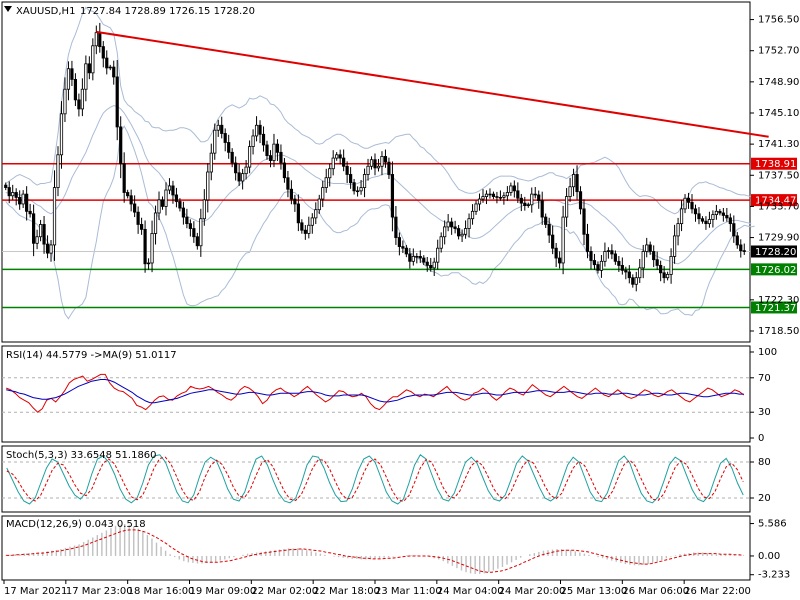 This screenshot has width=800, height=600. Describe the element at coordinates (775, 308) in the screenshot. I see `level-price-label: 1721.37` at that location.